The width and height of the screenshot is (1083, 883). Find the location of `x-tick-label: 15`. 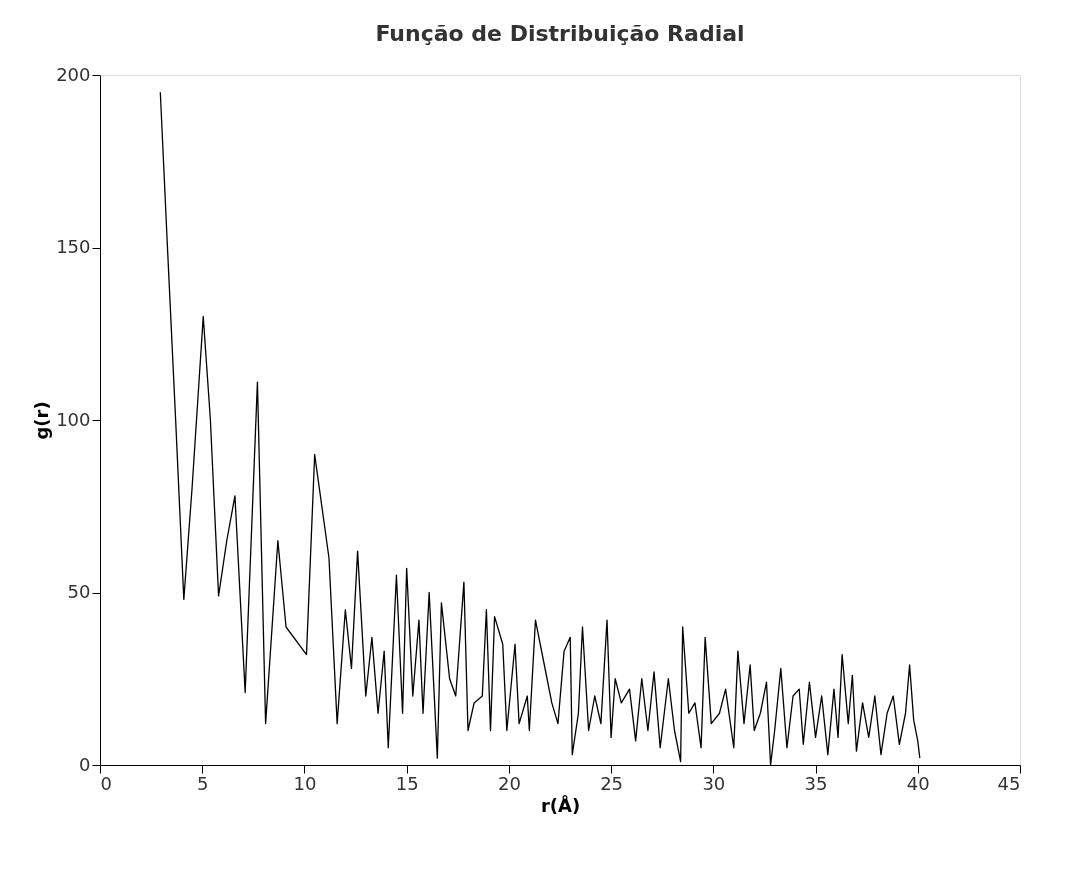

x-tick-label: 15 is located at coordinates (407, 783).